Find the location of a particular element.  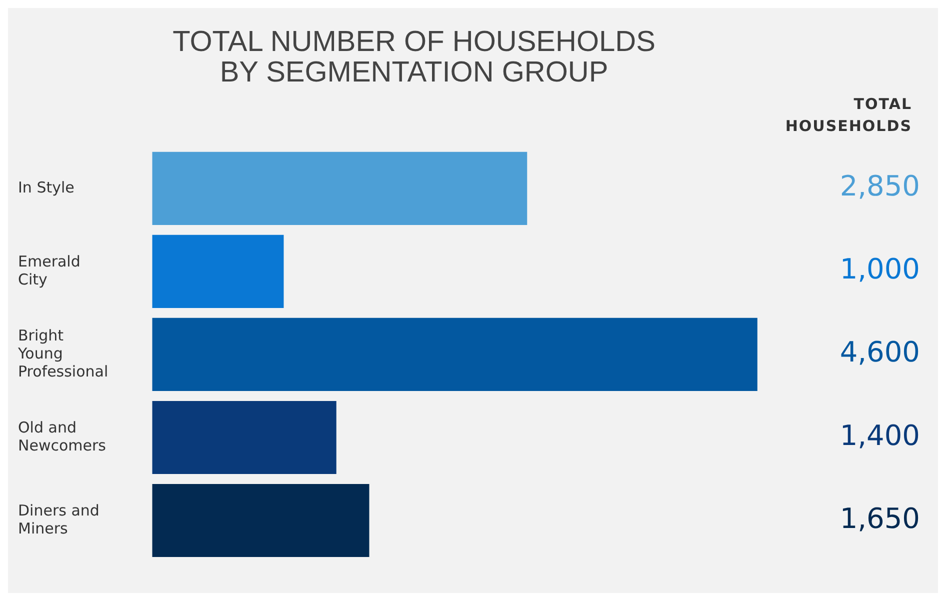

data-label: 1,000 is located at coordinates (880, 269).